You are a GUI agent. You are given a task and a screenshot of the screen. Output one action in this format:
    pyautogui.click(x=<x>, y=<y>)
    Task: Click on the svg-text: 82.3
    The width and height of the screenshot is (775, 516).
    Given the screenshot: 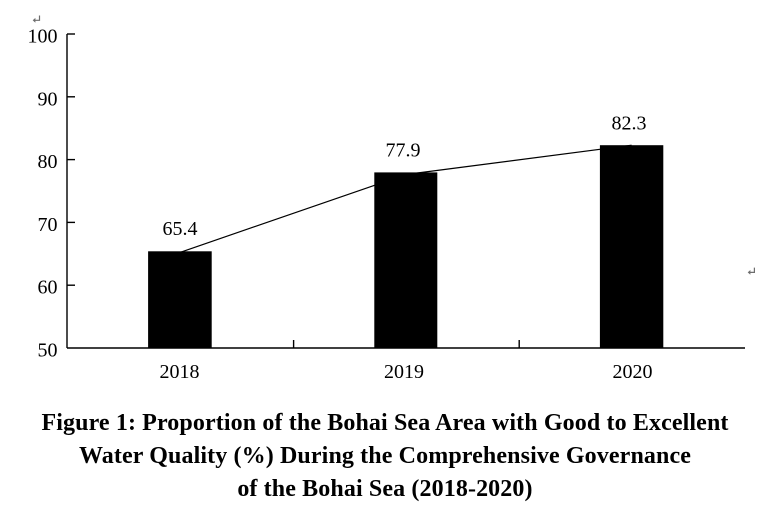 What is the action you would take?
    pyautogui.click(x=629, y=123)
    